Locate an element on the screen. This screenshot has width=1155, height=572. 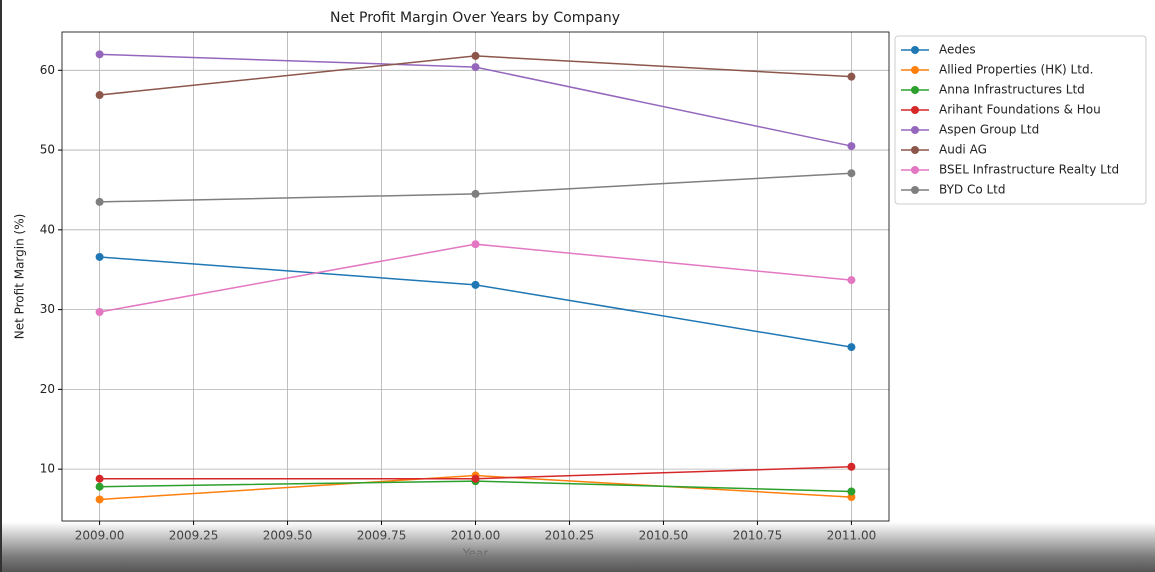
chart-title: Net Profit Margin Over Years by Company is located at coordinates (475, 18).